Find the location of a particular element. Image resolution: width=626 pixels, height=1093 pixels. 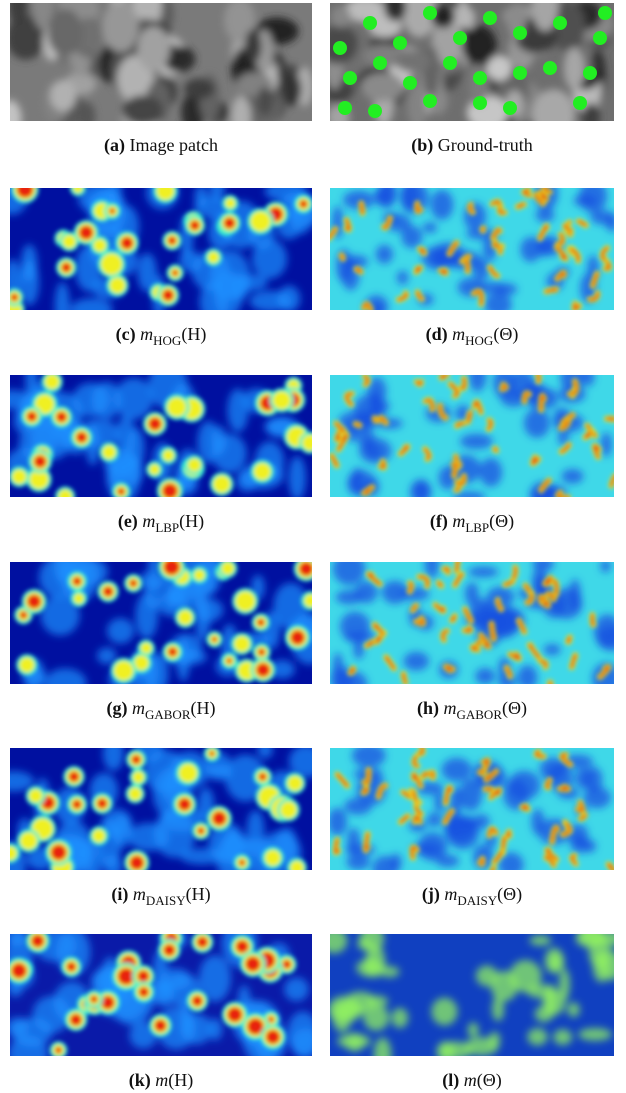

caption-text: Ground-truth is located at coordinates (485, 145).